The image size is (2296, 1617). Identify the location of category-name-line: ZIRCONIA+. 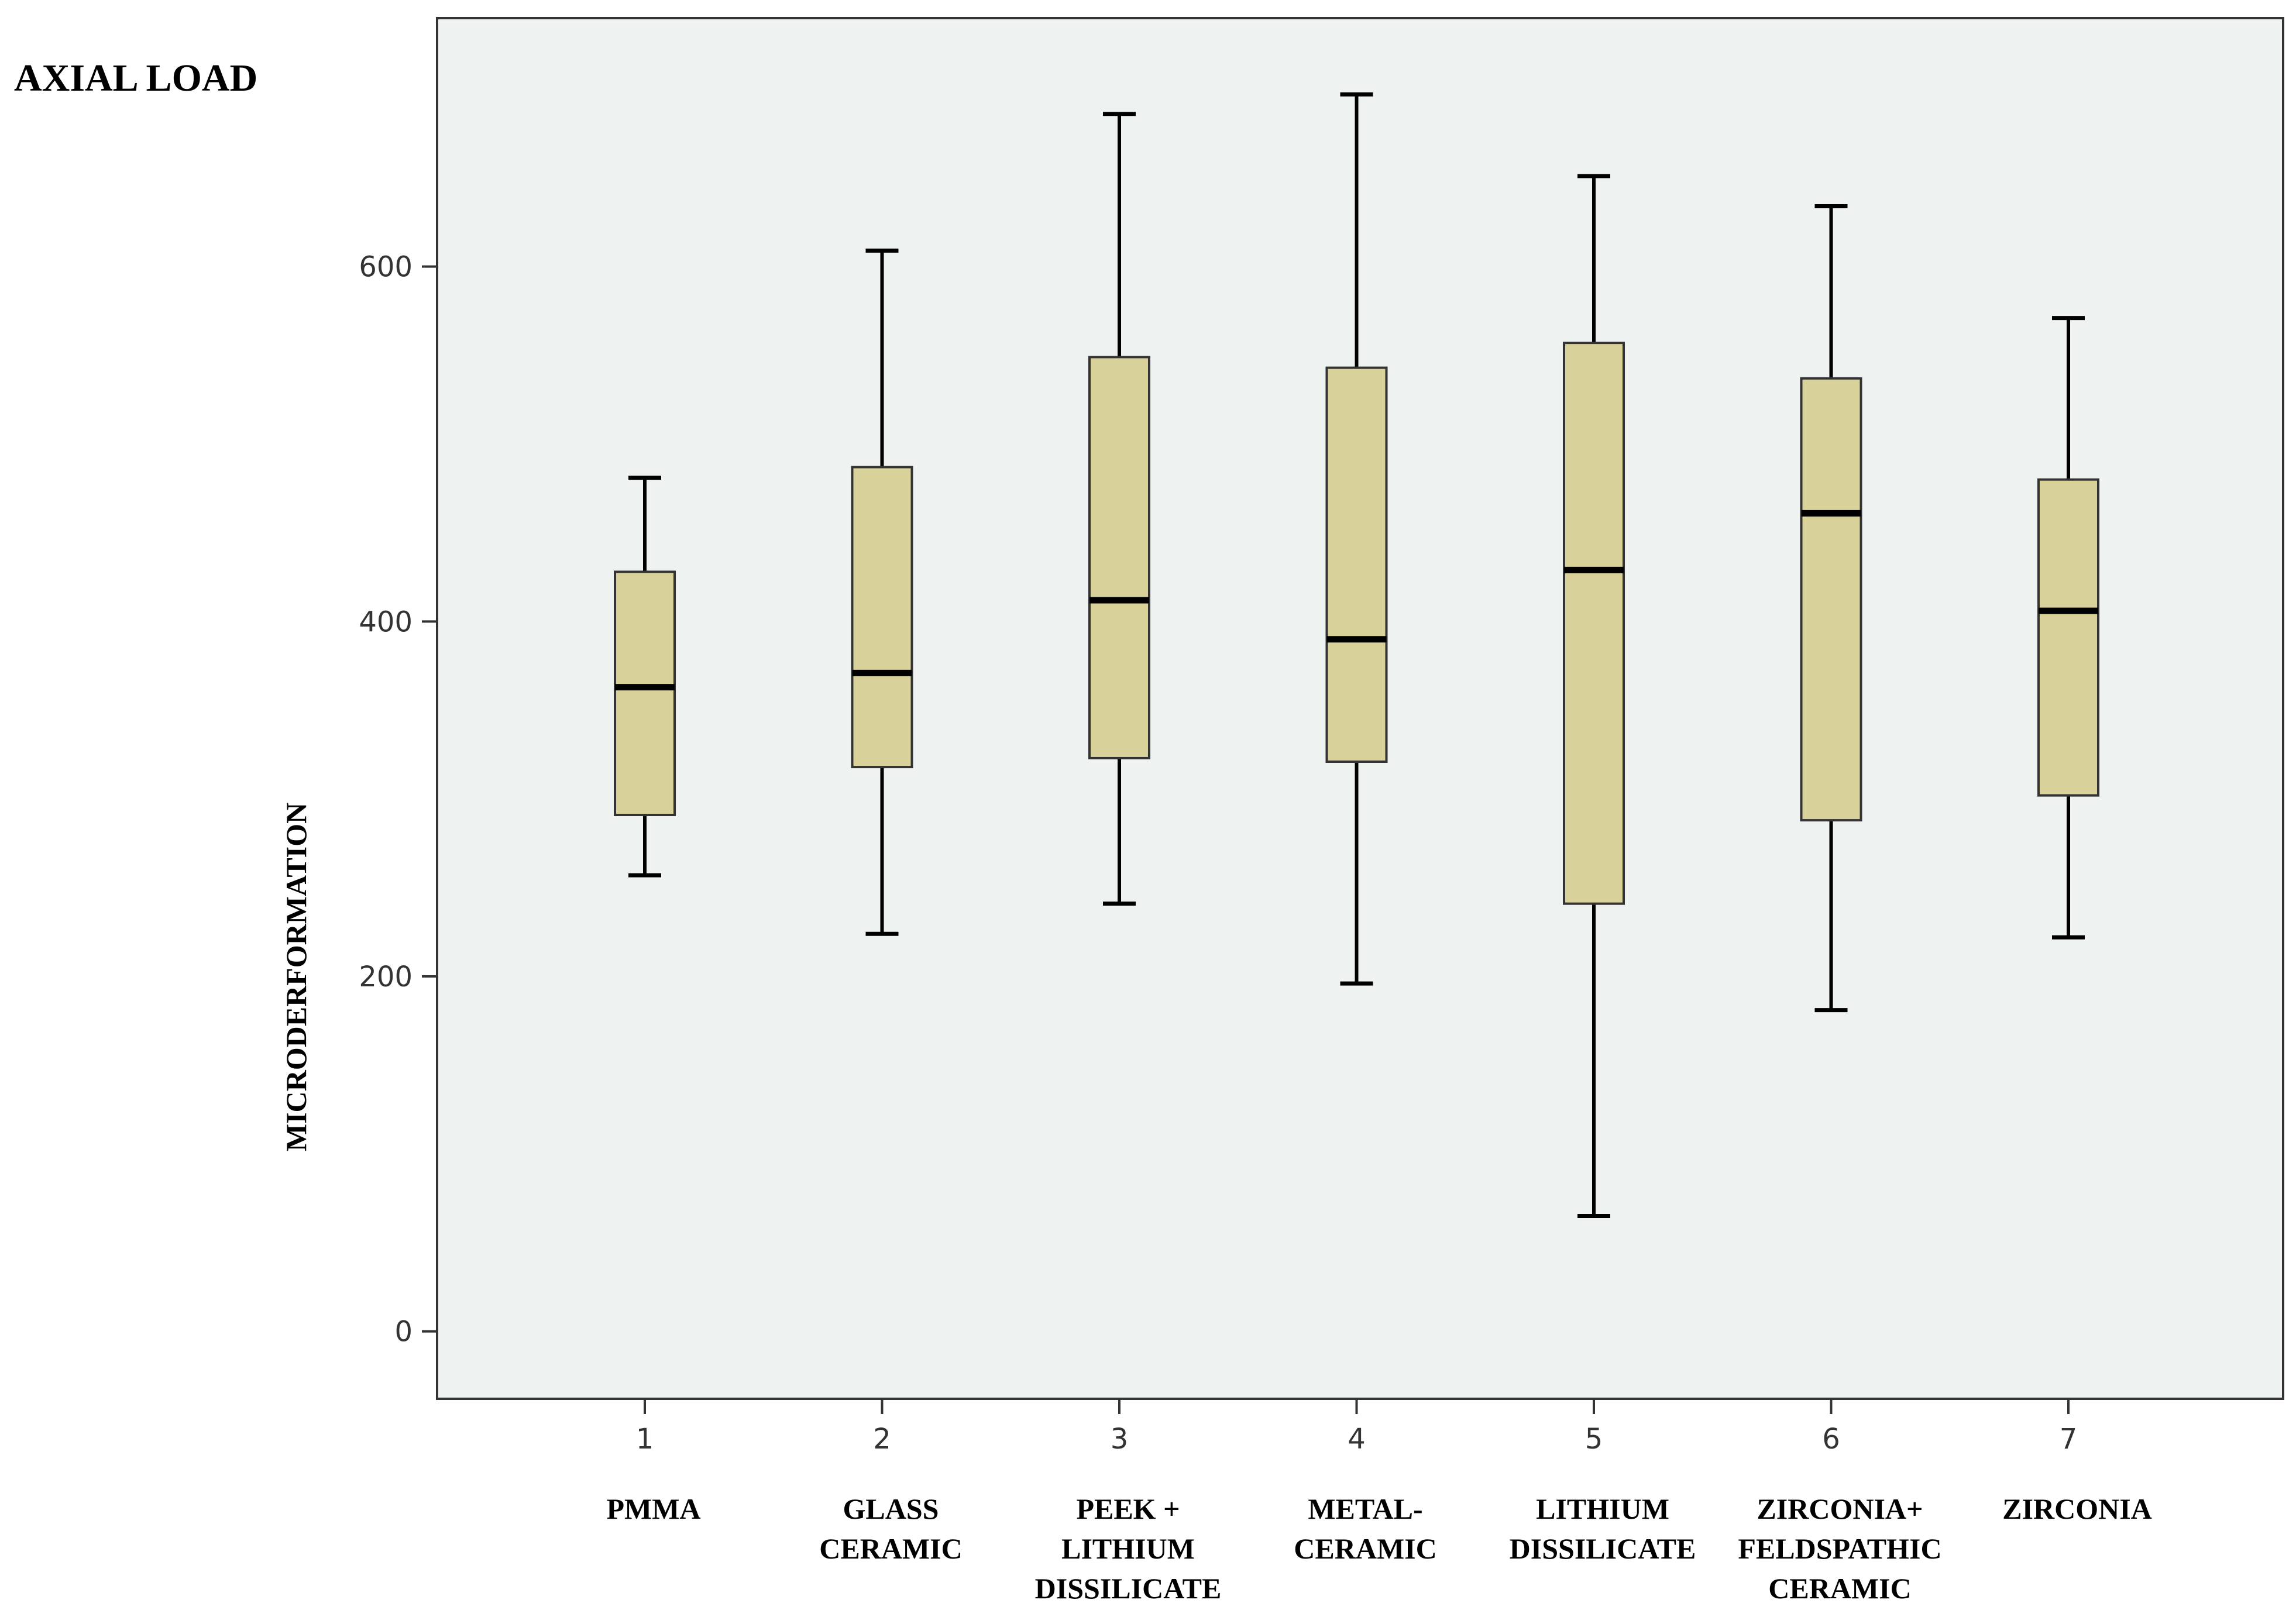
(1840, 1508).